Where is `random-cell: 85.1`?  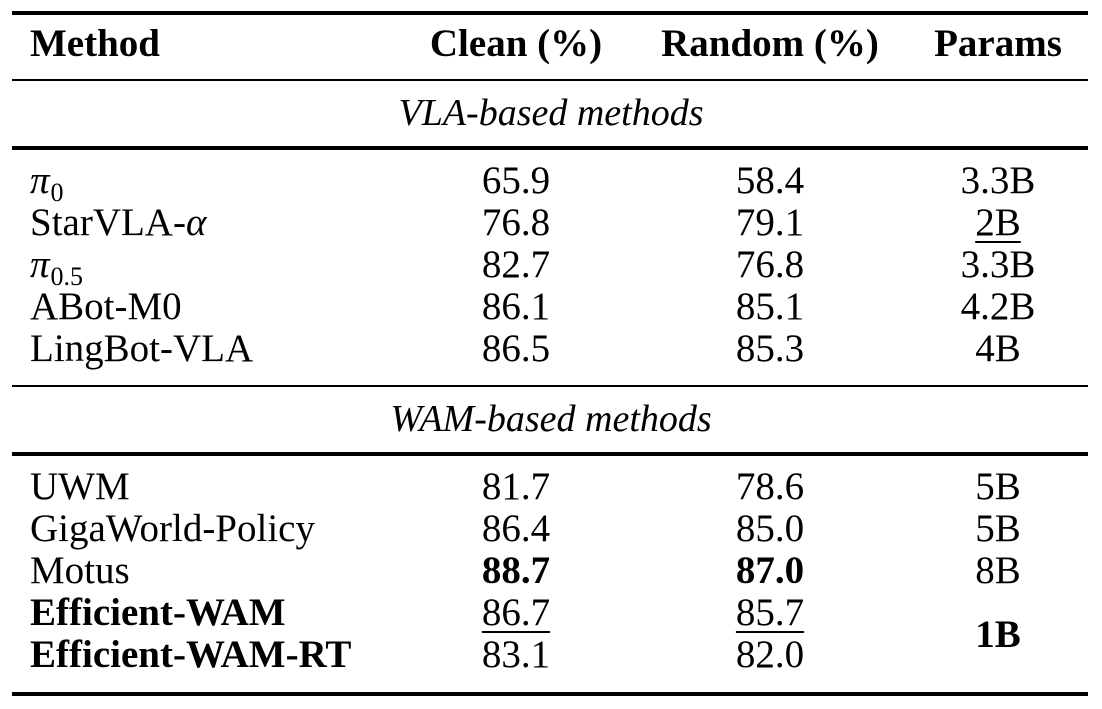 random-cell: 85.1 is located at coordinates (770, 306).